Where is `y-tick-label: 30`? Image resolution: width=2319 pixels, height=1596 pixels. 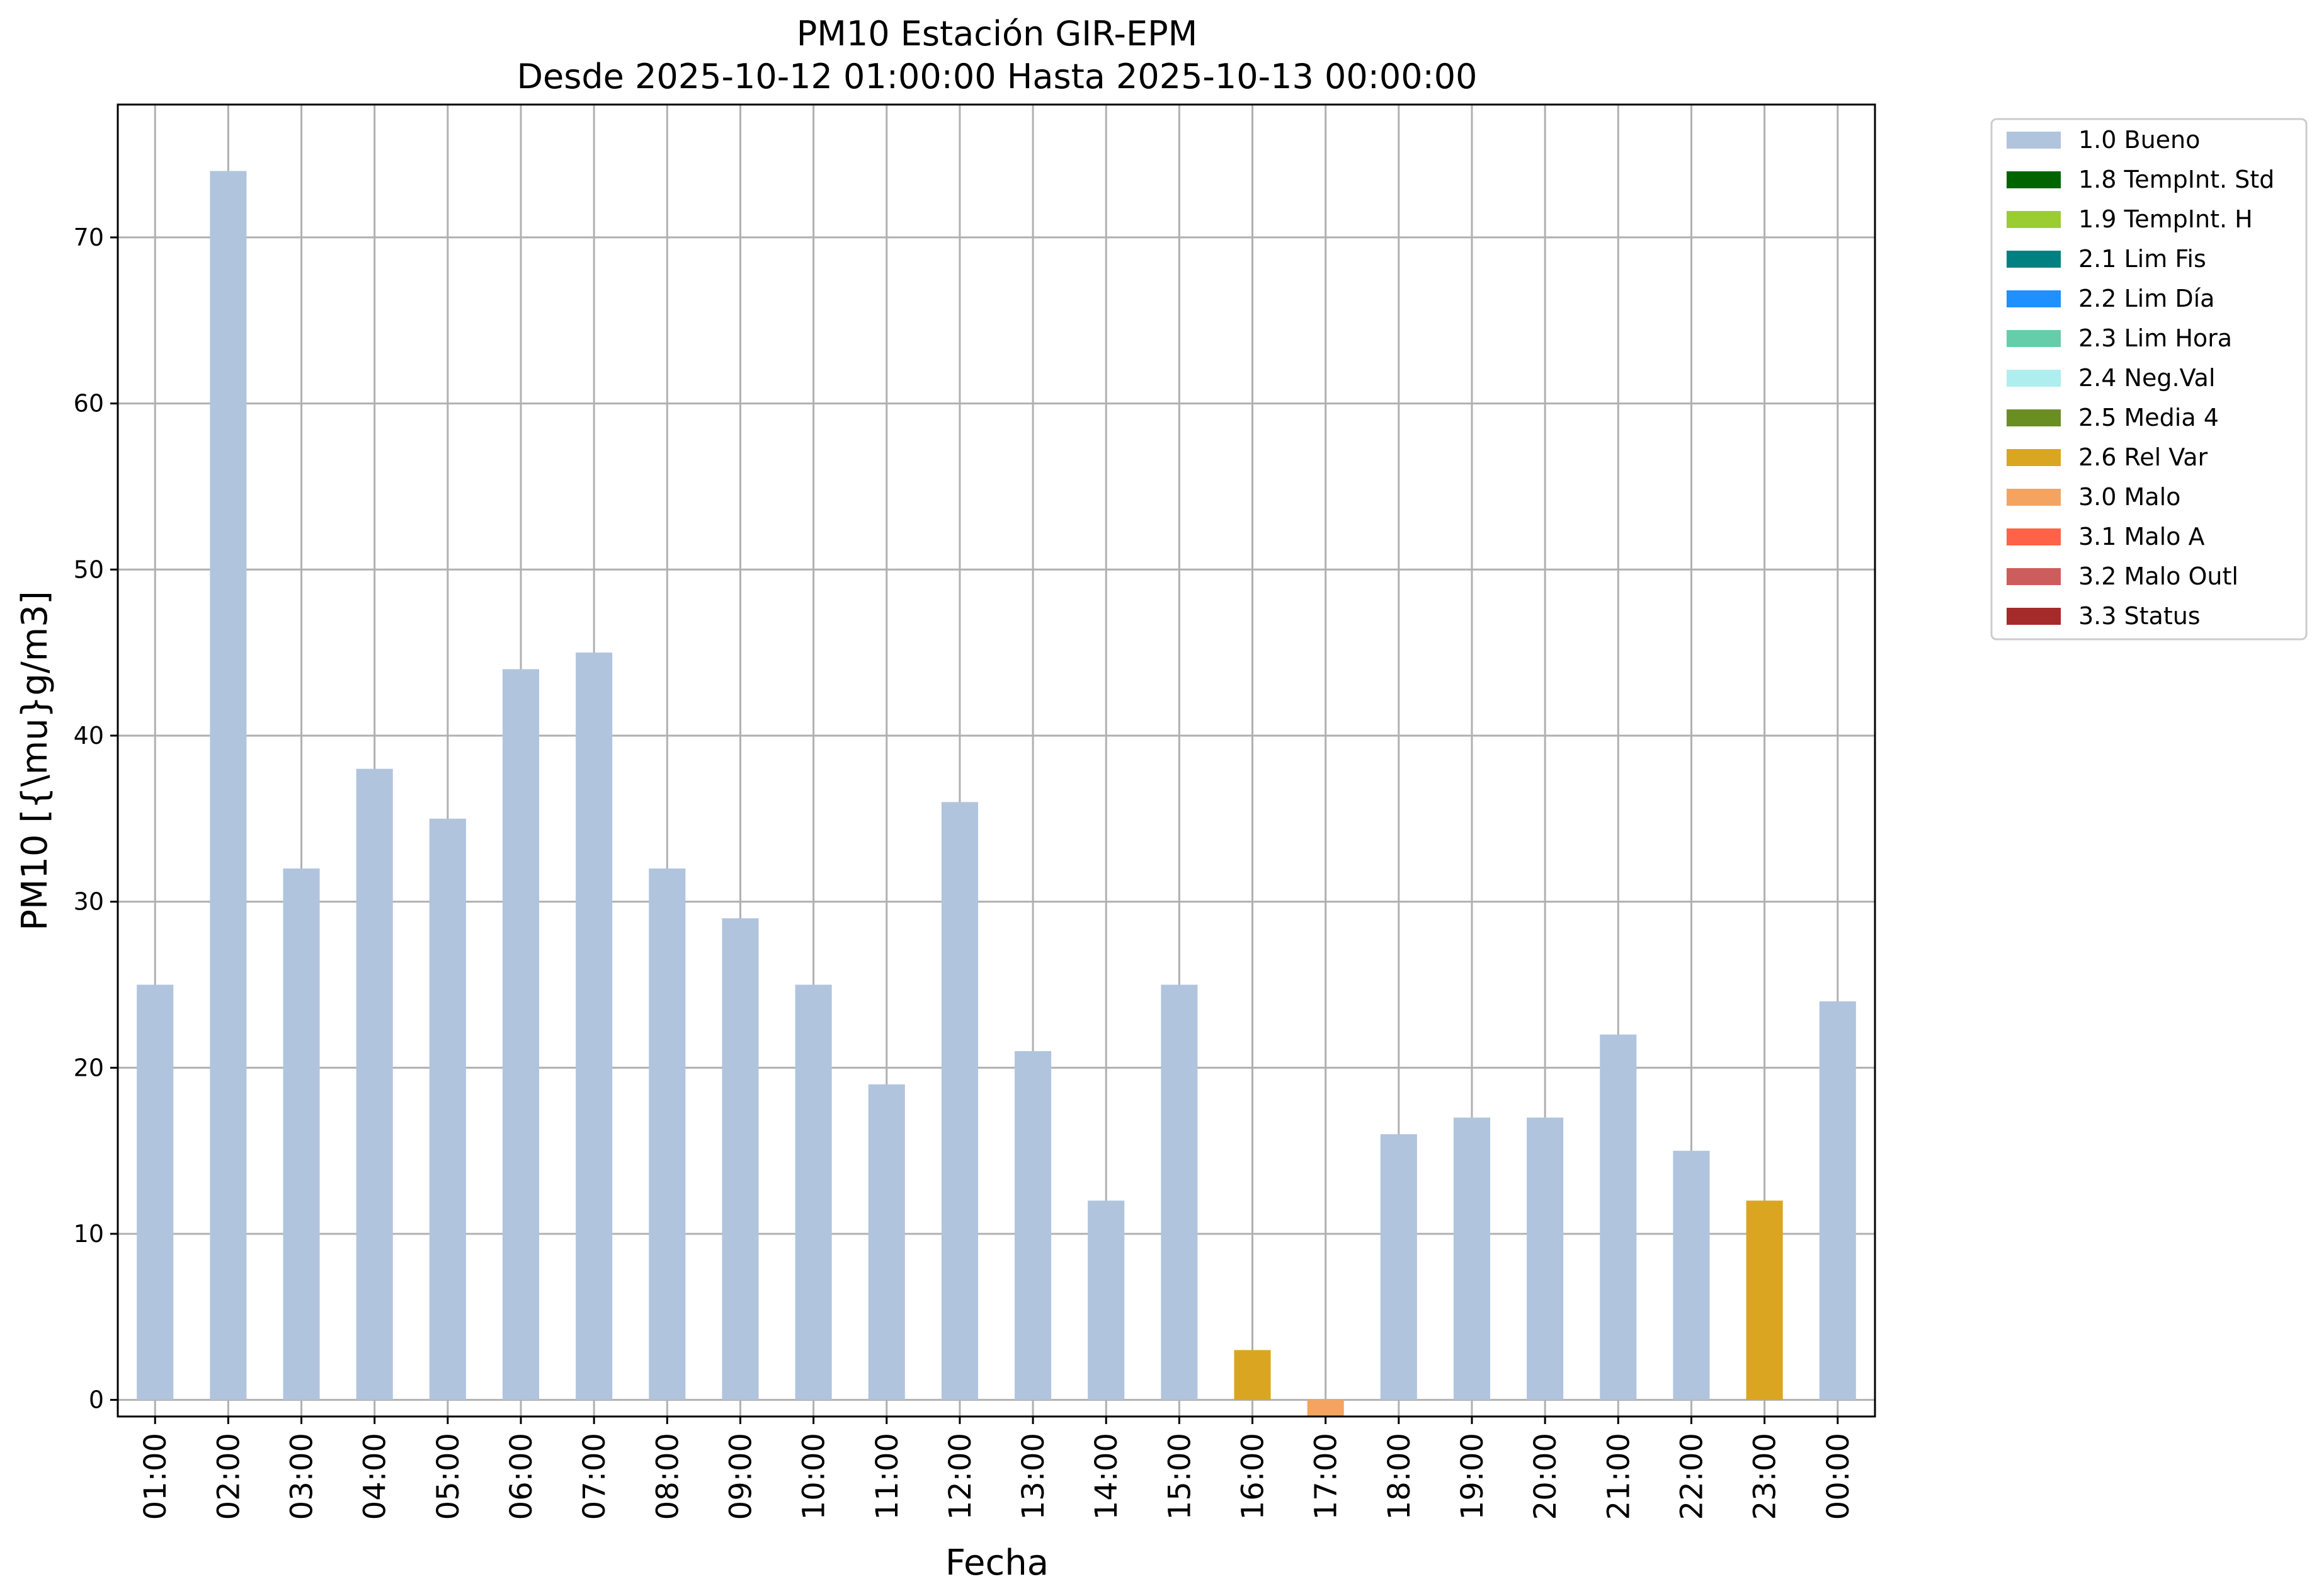 y-tick-label: 30 is located at coordinates (89, 902).